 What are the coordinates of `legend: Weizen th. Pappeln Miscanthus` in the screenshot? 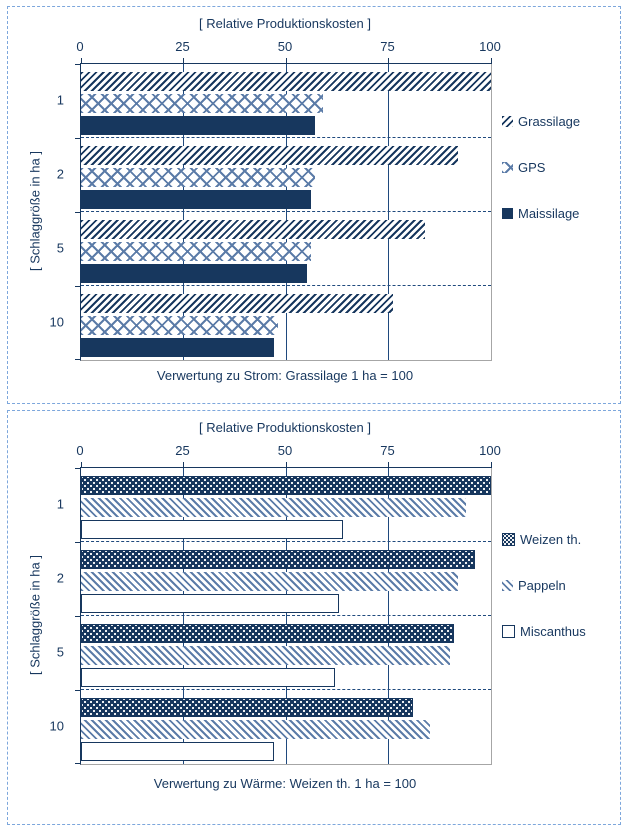 It's located at (544, 585).